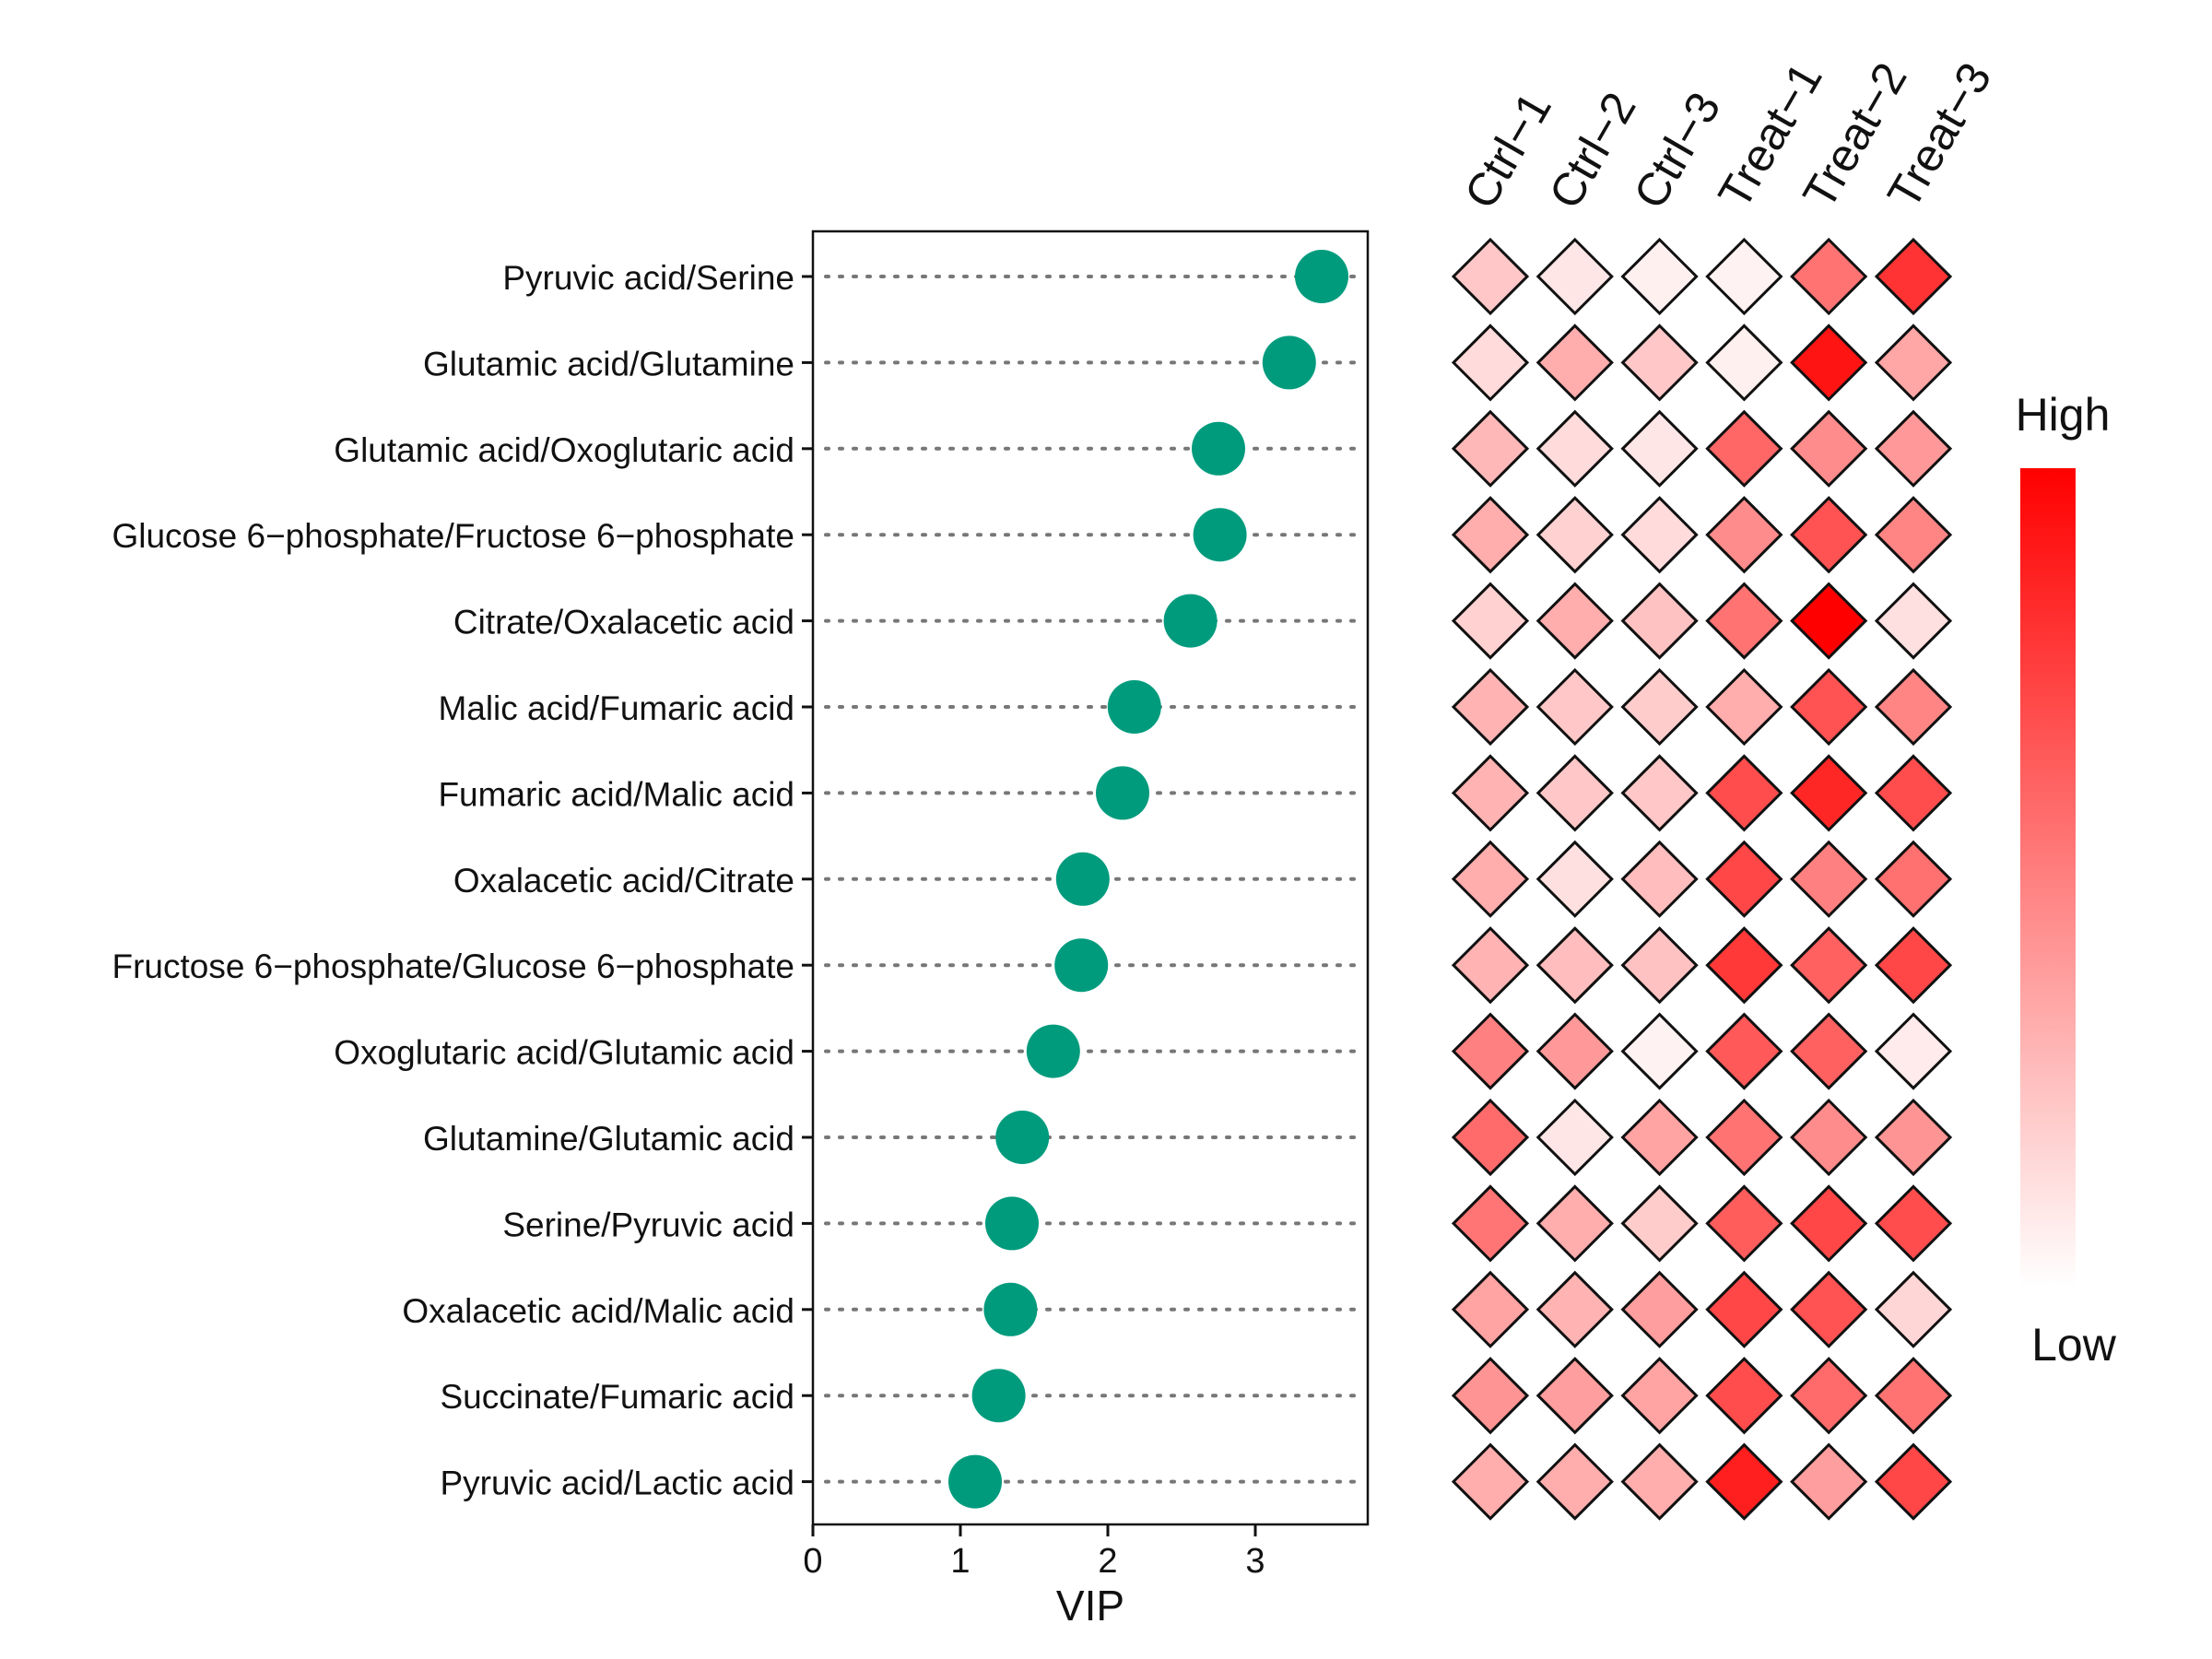 The height and width of the screenshot is (1659, 2212). Describe the element at coordinates (1090, 1606) in the screenshot. I see `x-axis-title: VIP` at that location.